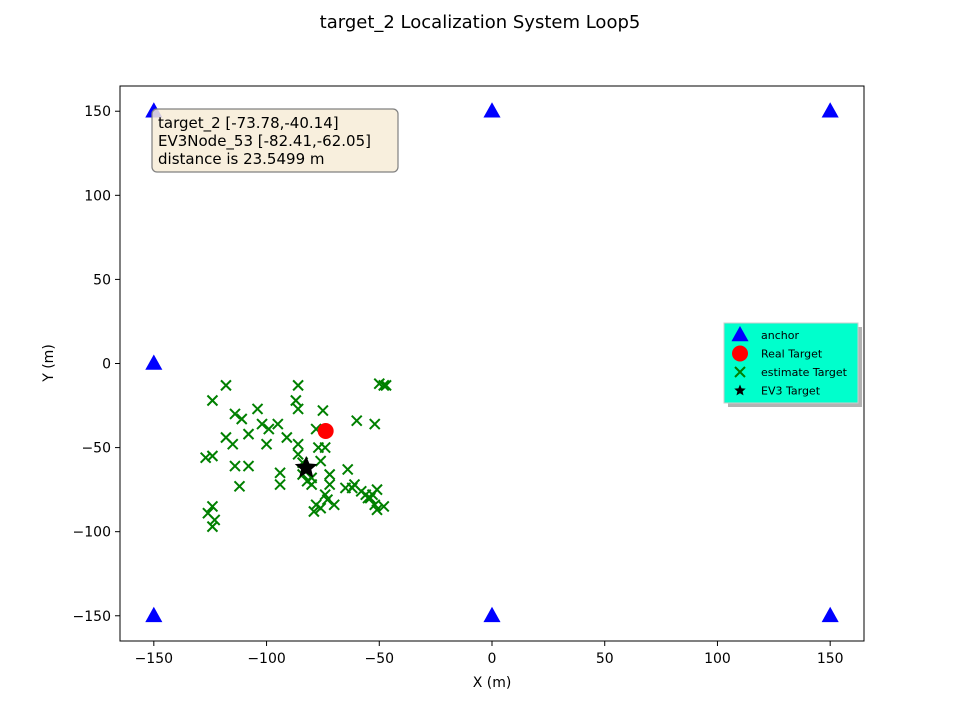  Describe the element at coordinates (717, 659) in the screenshot. I see `x-tick-label: 100` at that location.